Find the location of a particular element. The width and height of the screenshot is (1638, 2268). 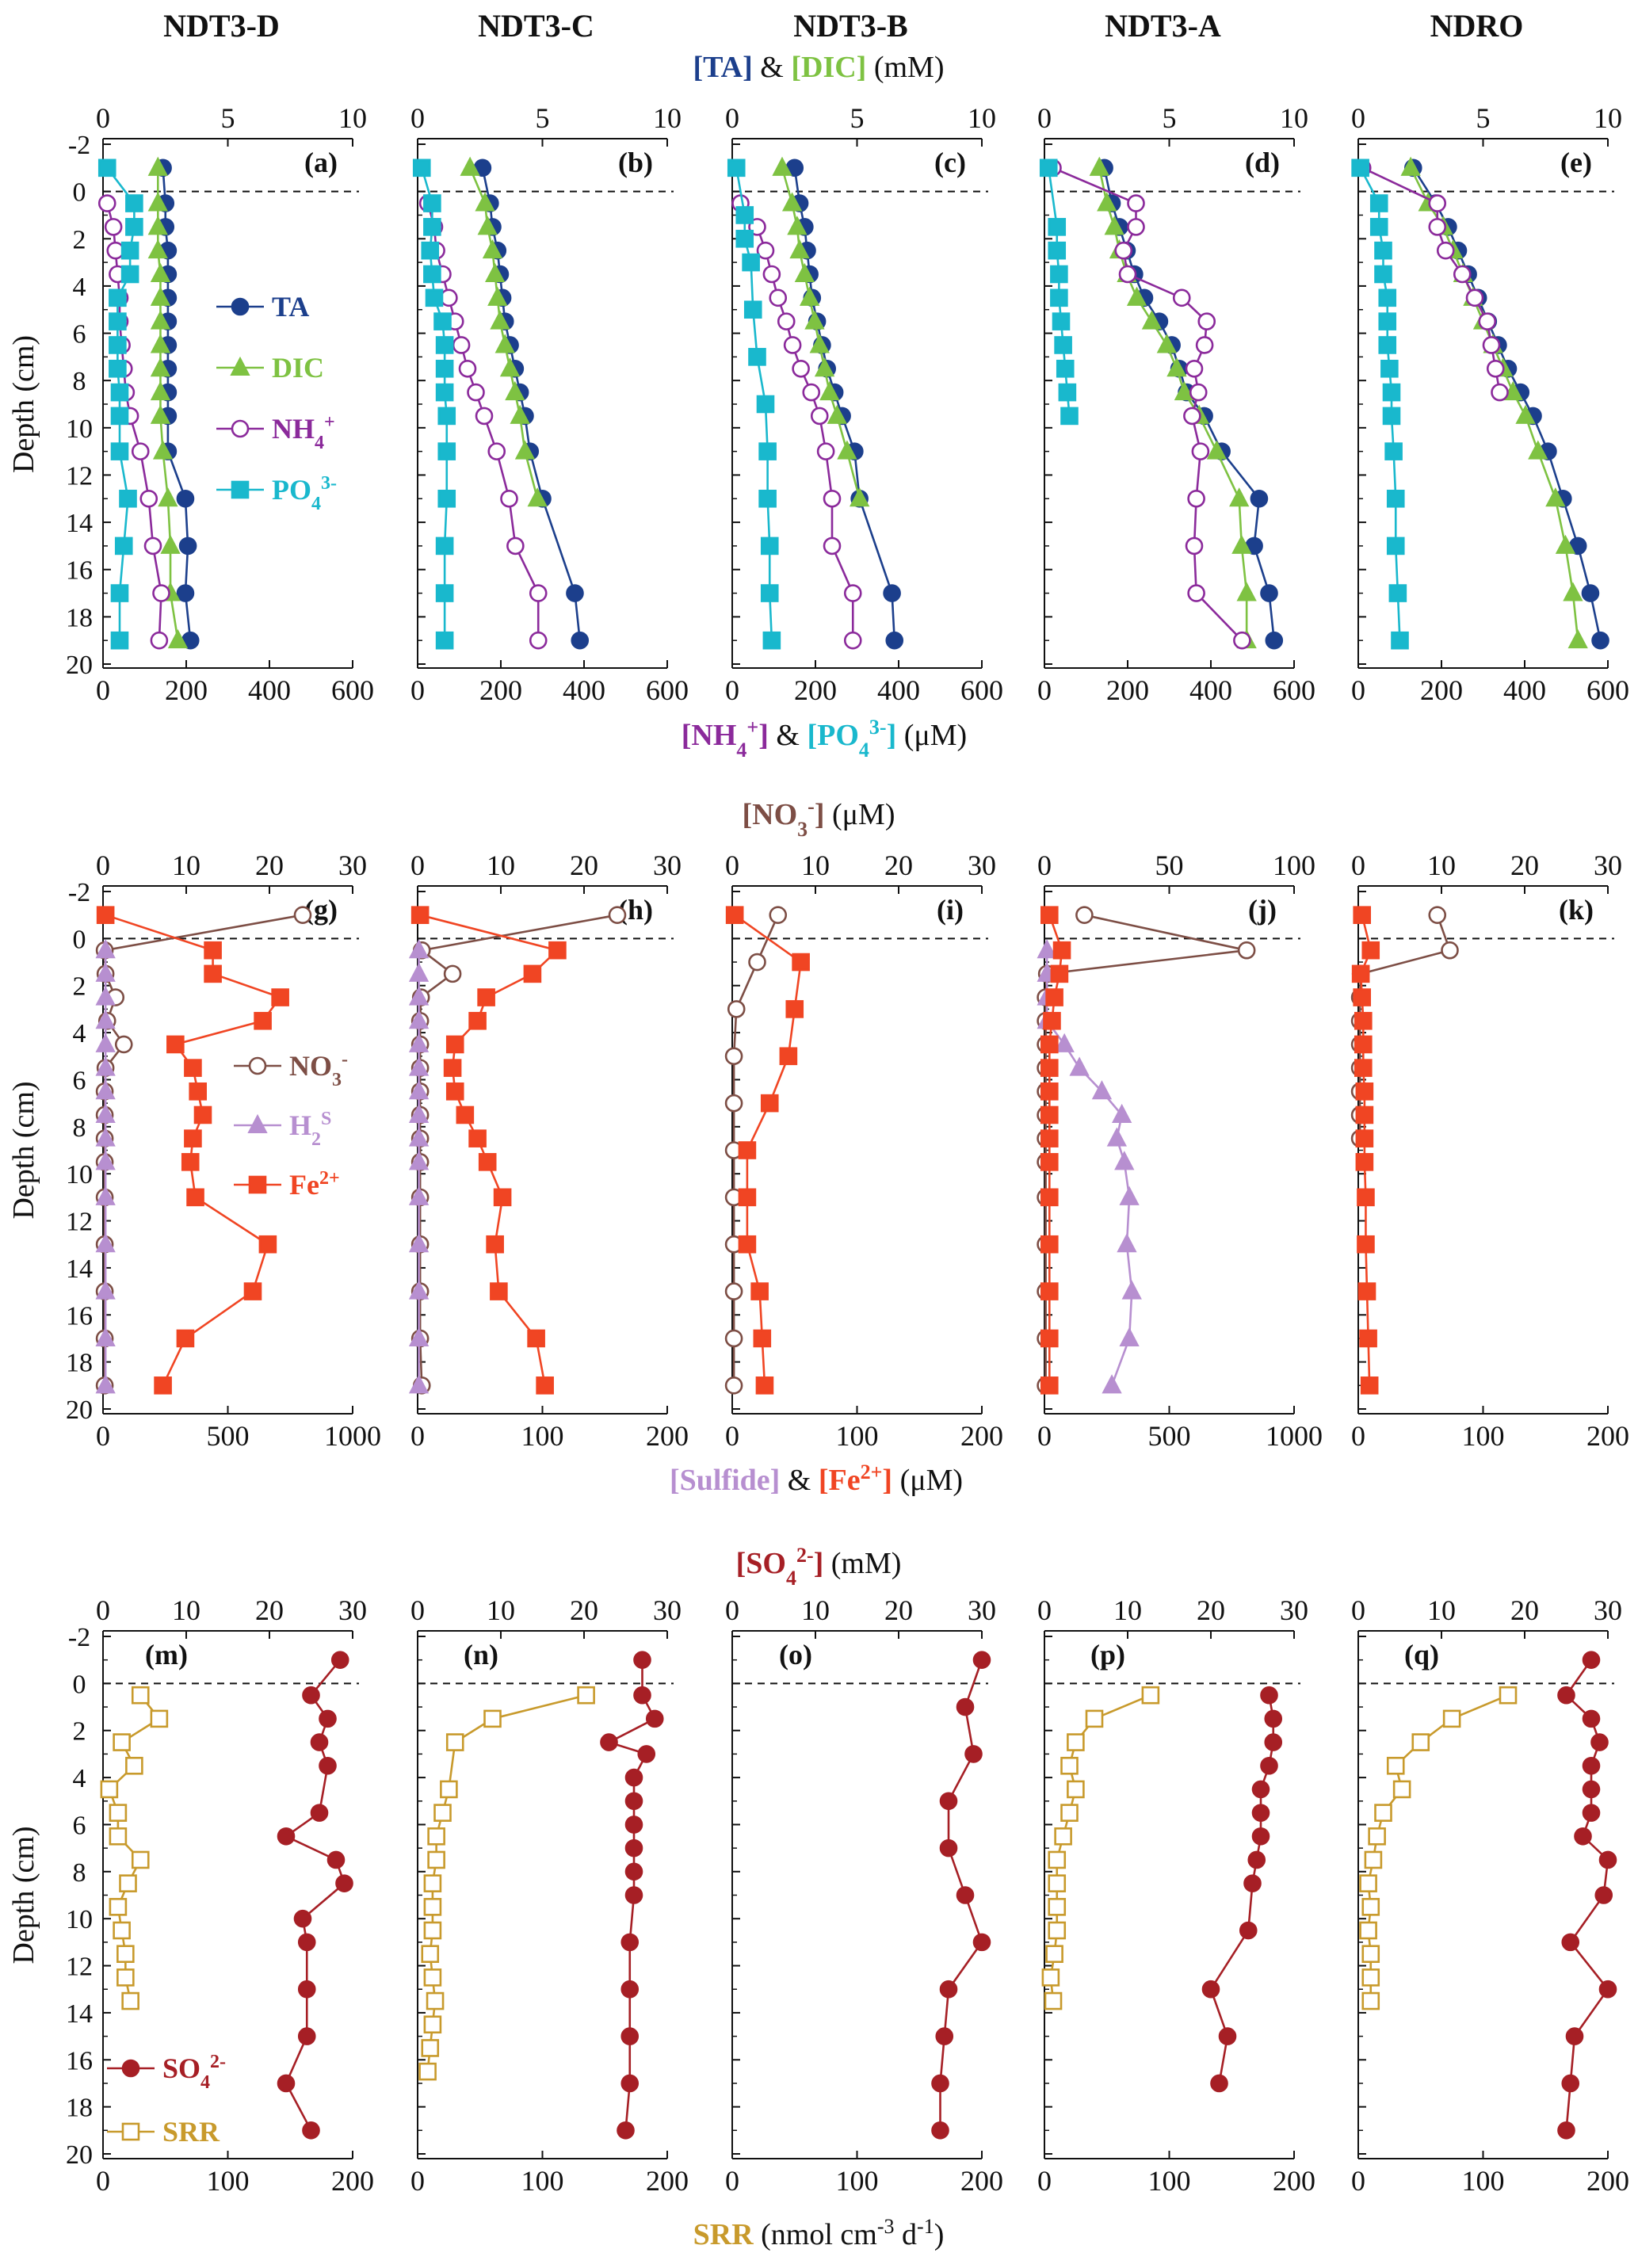

panel-q: 0 10 20 30 0 100 200 (q) is located at coordinates (1490, 1895).